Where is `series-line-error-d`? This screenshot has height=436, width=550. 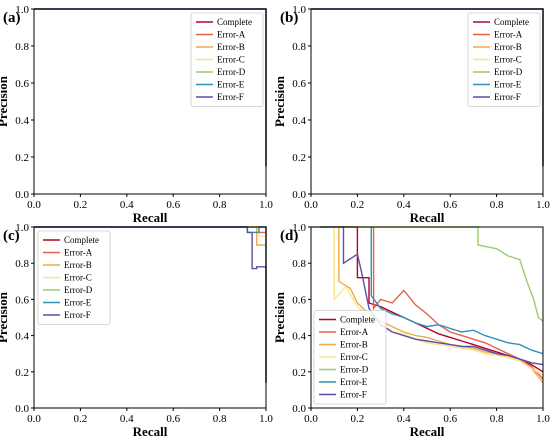
series-line-error-d is located at coordinates (427, 274).